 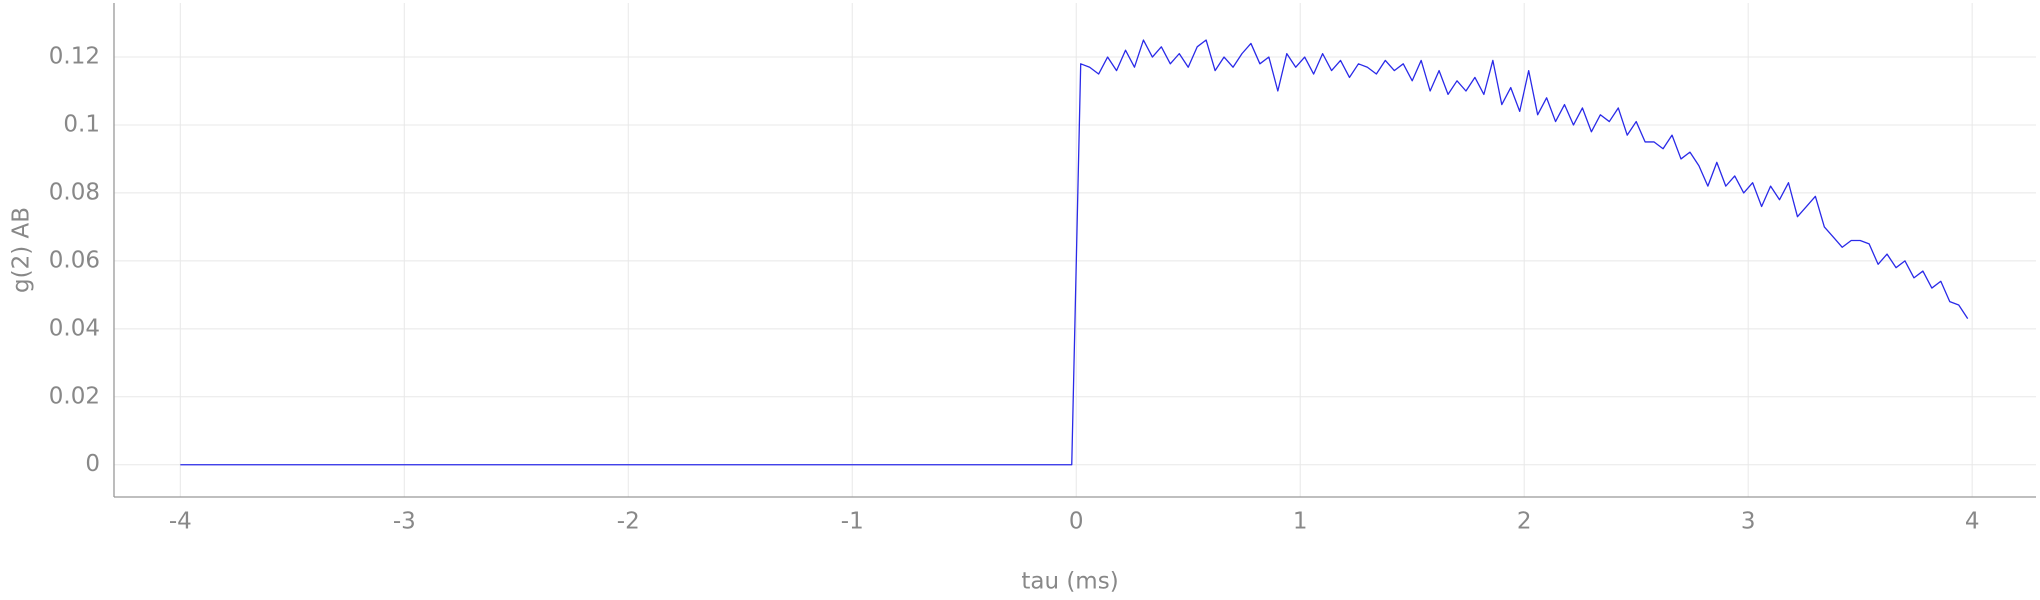 What do you see at coordinates (180, 522) in the screenshot?
I see `x-tick-label: -4` at bounding box center [180, 522].